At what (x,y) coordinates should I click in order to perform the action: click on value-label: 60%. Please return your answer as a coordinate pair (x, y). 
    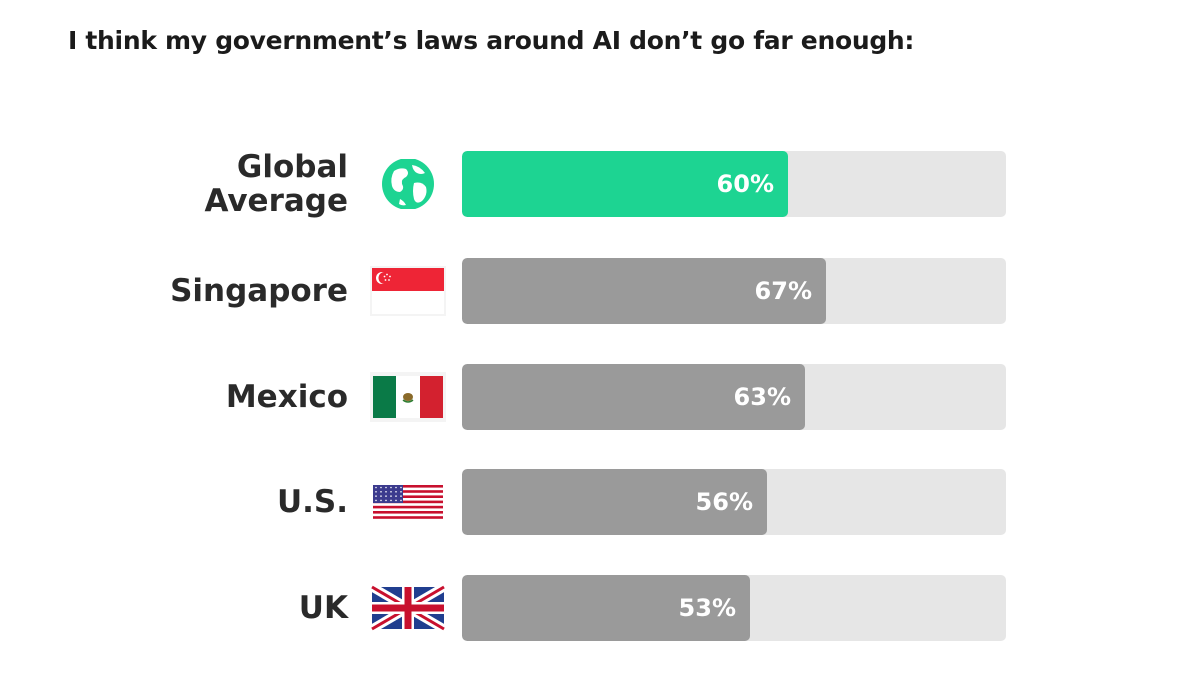
    Looking at the image, I should click on (745, 184).